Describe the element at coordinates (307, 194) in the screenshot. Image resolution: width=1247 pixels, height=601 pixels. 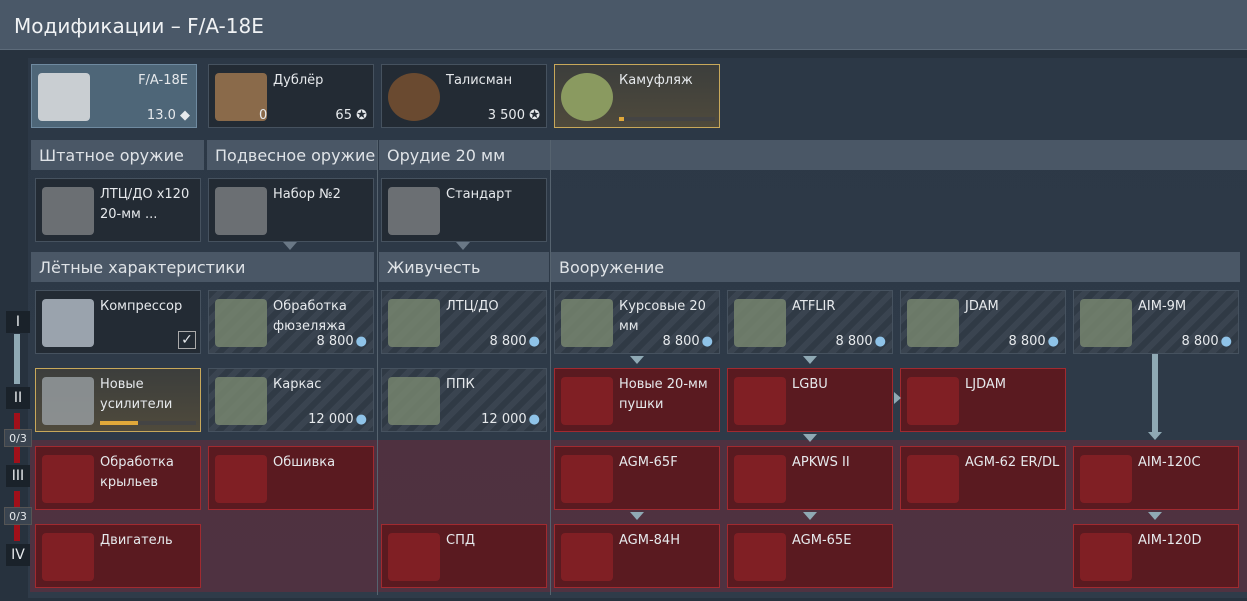
I see `card-label: Набор №2` at that location.